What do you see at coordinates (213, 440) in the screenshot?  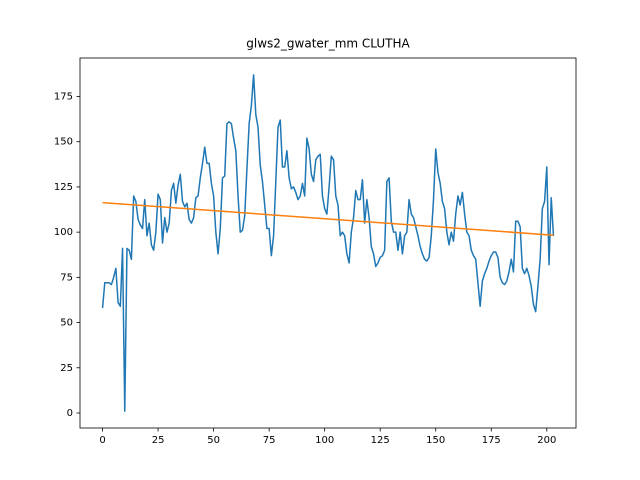 I see `x-tick-label: 50` at bounding box center [213, 440].